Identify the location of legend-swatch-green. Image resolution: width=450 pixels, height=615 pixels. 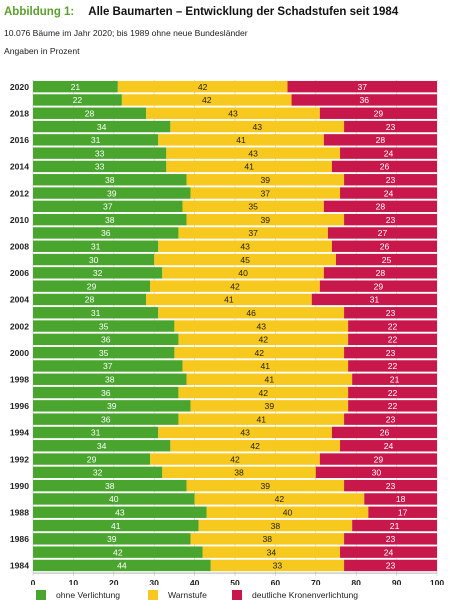
(41, 595).